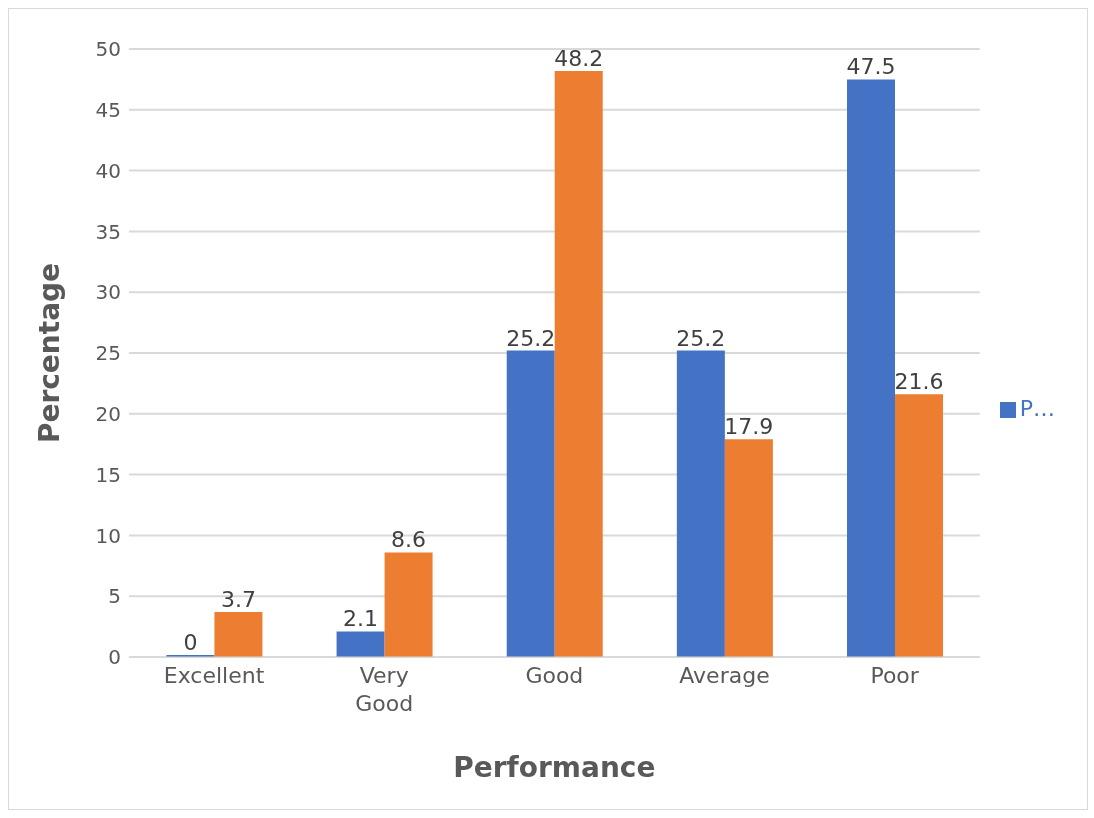  What do you see at coordinates (919, 382) in the screenshot?
I see `data-label: 21.6` at bounding box center [919, 382].